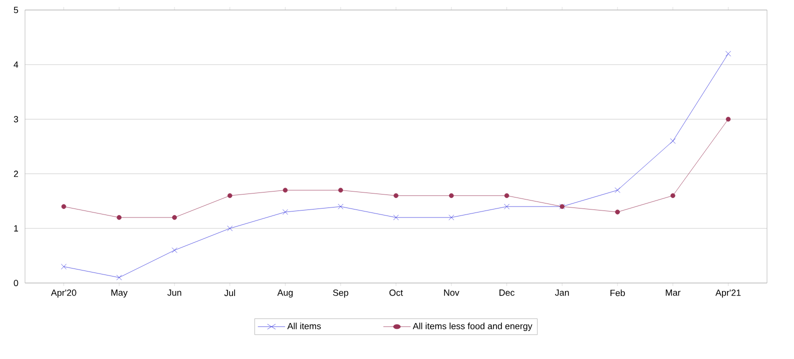 Image resolution: width=794 pixels, height=359 pixels. Describe the element at coordinates (16, 65) in the screenshot. I see `y-tick-label: 4` at that location.